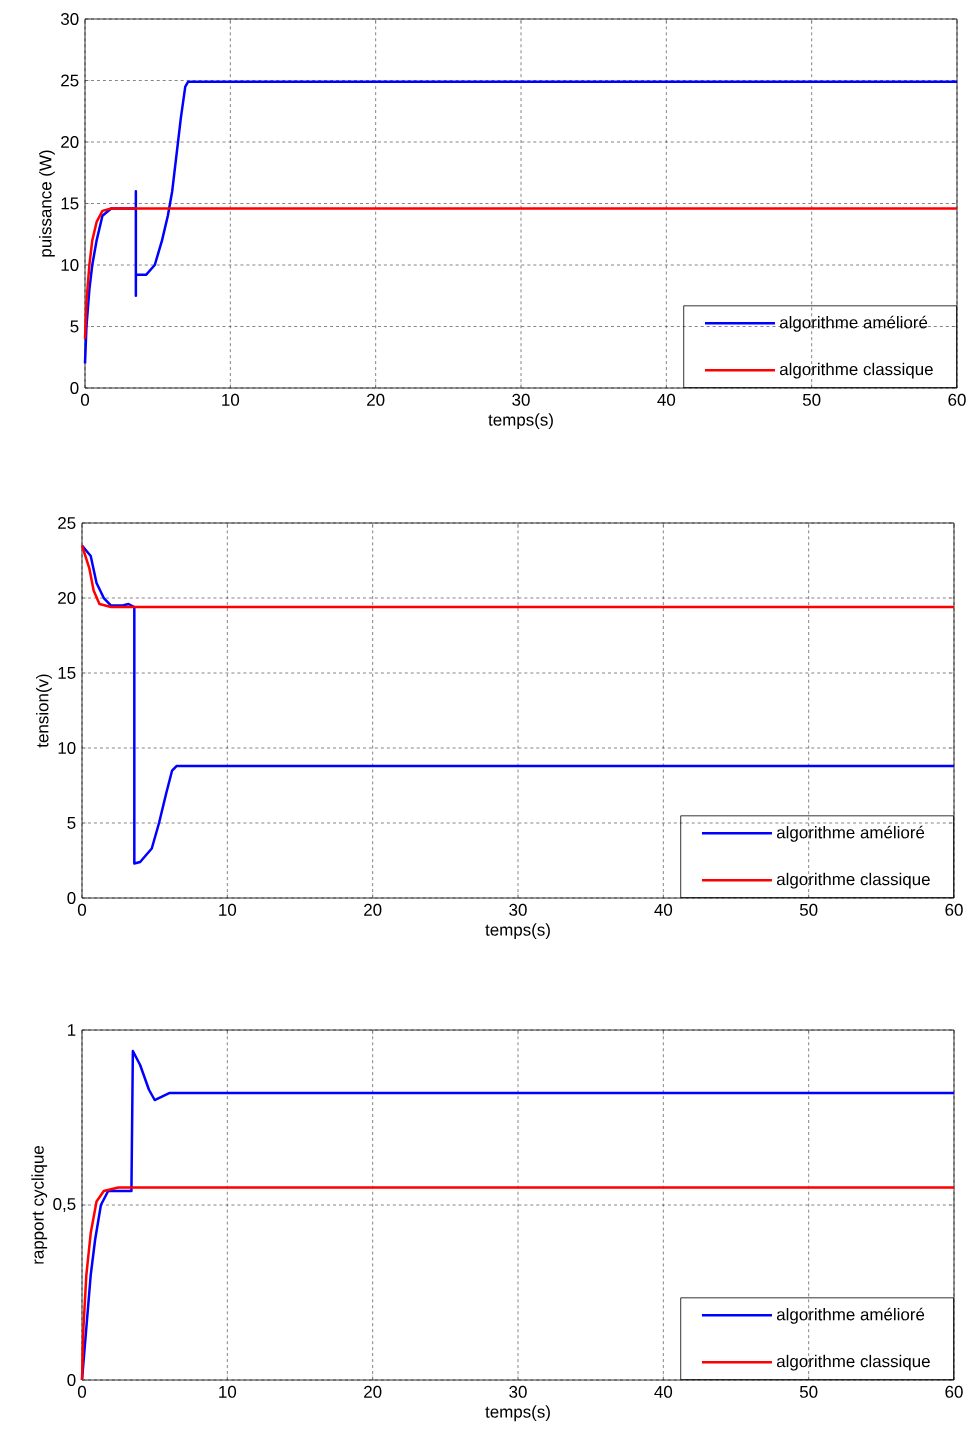 This screenshot has height=1452, width=975. I want to click on y-tick-label: 1, so click(72, 1030).